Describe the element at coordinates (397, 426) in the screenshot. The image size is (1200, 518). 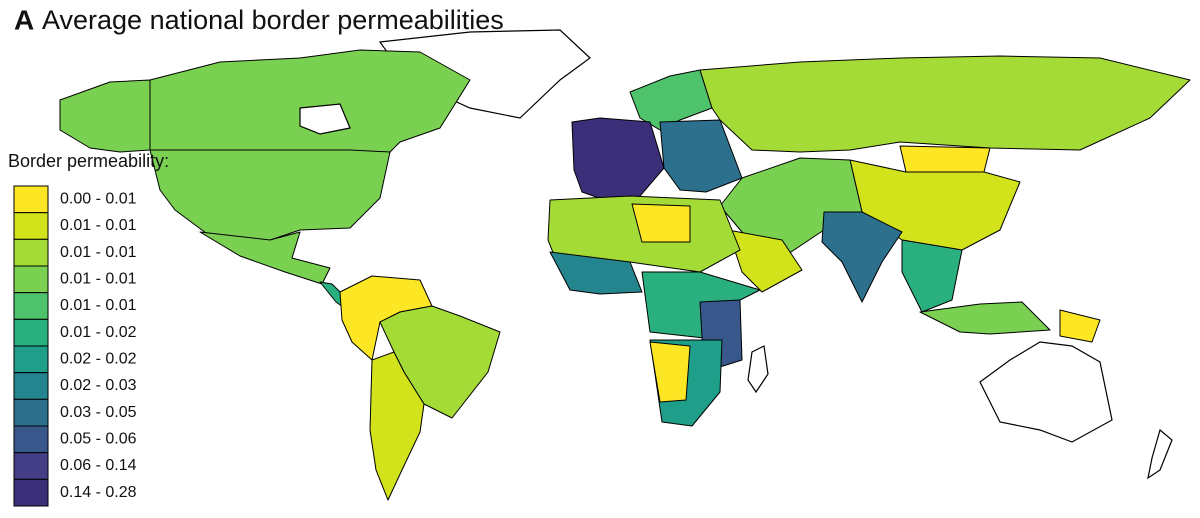
I see `southern-cone` at that location.